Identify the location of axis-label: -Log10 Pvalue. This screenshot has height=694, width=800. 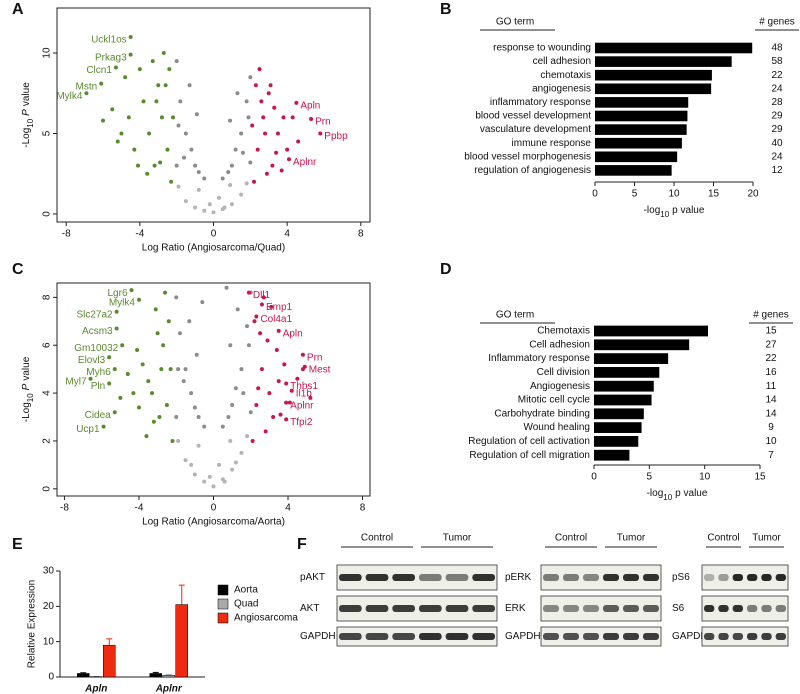
(28, 389).